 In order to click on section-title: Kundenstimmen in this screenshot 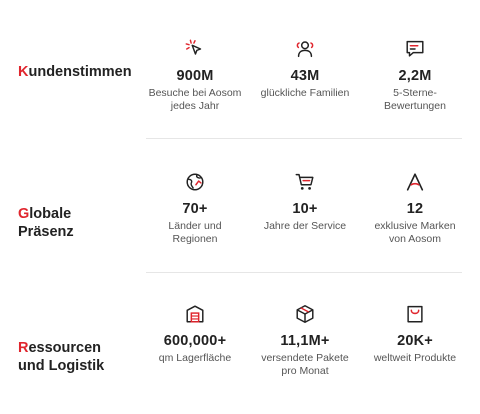, I will do `click(75, 72)`.